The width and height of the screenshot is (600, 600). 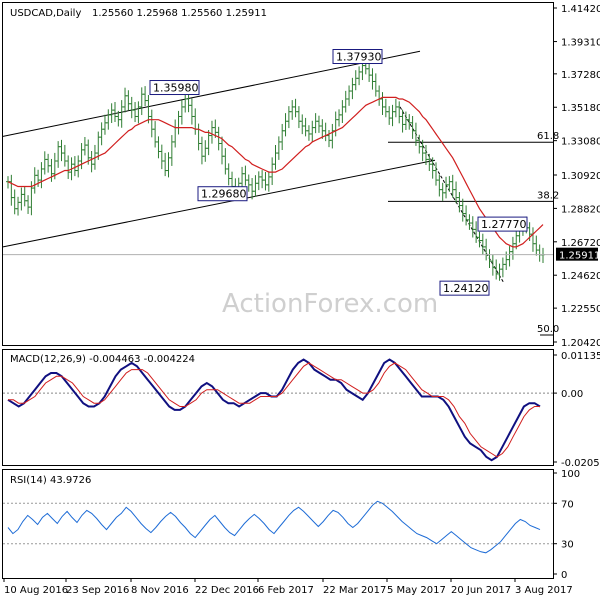 What do you see at coordinates (416, 590) in the screenshot?
I see `date-tick-label: 5 May 2017` at bounding box center [416, 590].